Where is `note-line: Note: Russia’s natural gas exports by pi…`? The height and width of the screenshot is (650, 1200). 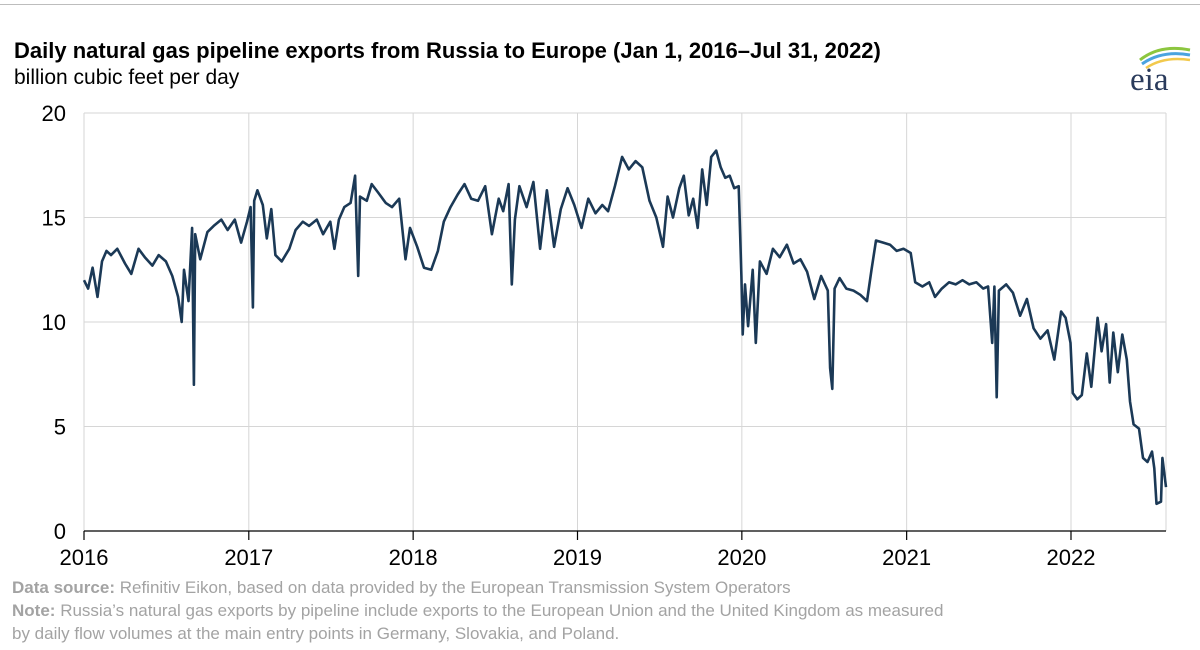 note-line: Note: Russia’s natural gas exports by pi… is located at coordinates (477, 611).